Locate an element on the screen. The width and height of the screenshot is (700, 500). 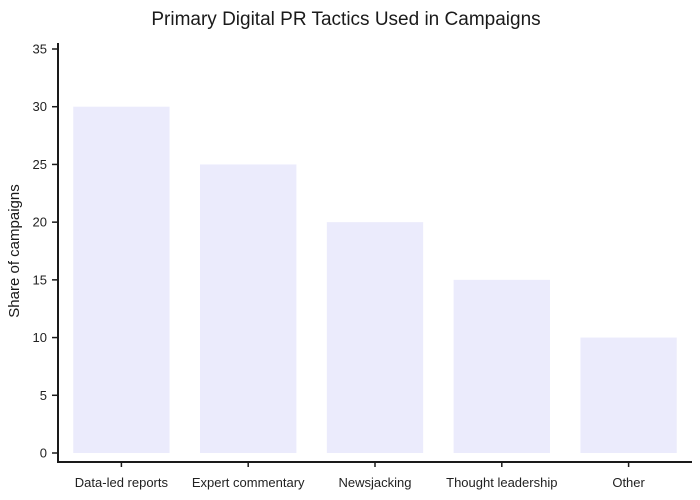
y-tick-label: 10 is located at coordinates (40, 337).